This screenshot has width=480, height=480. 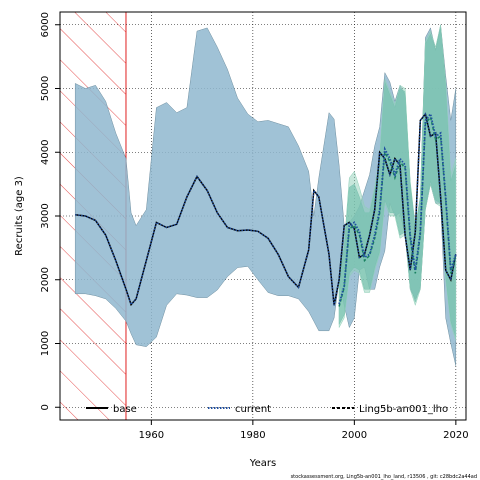 I want to click on legend: base current Ling5b-an001_lho, so click(x=267, y=409).